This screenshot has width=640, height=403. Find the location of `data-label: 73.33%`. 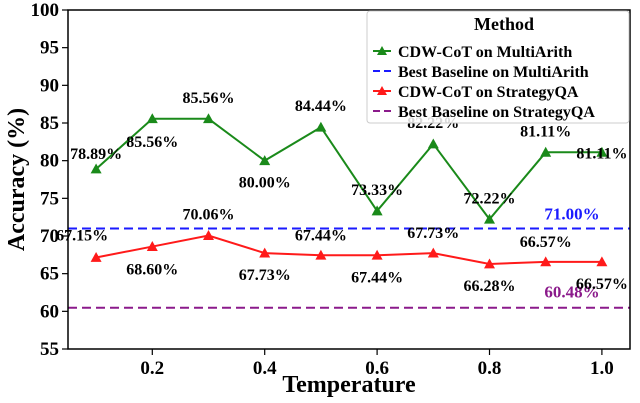

data-label: 73.33% is located at coordinates (377, 190).